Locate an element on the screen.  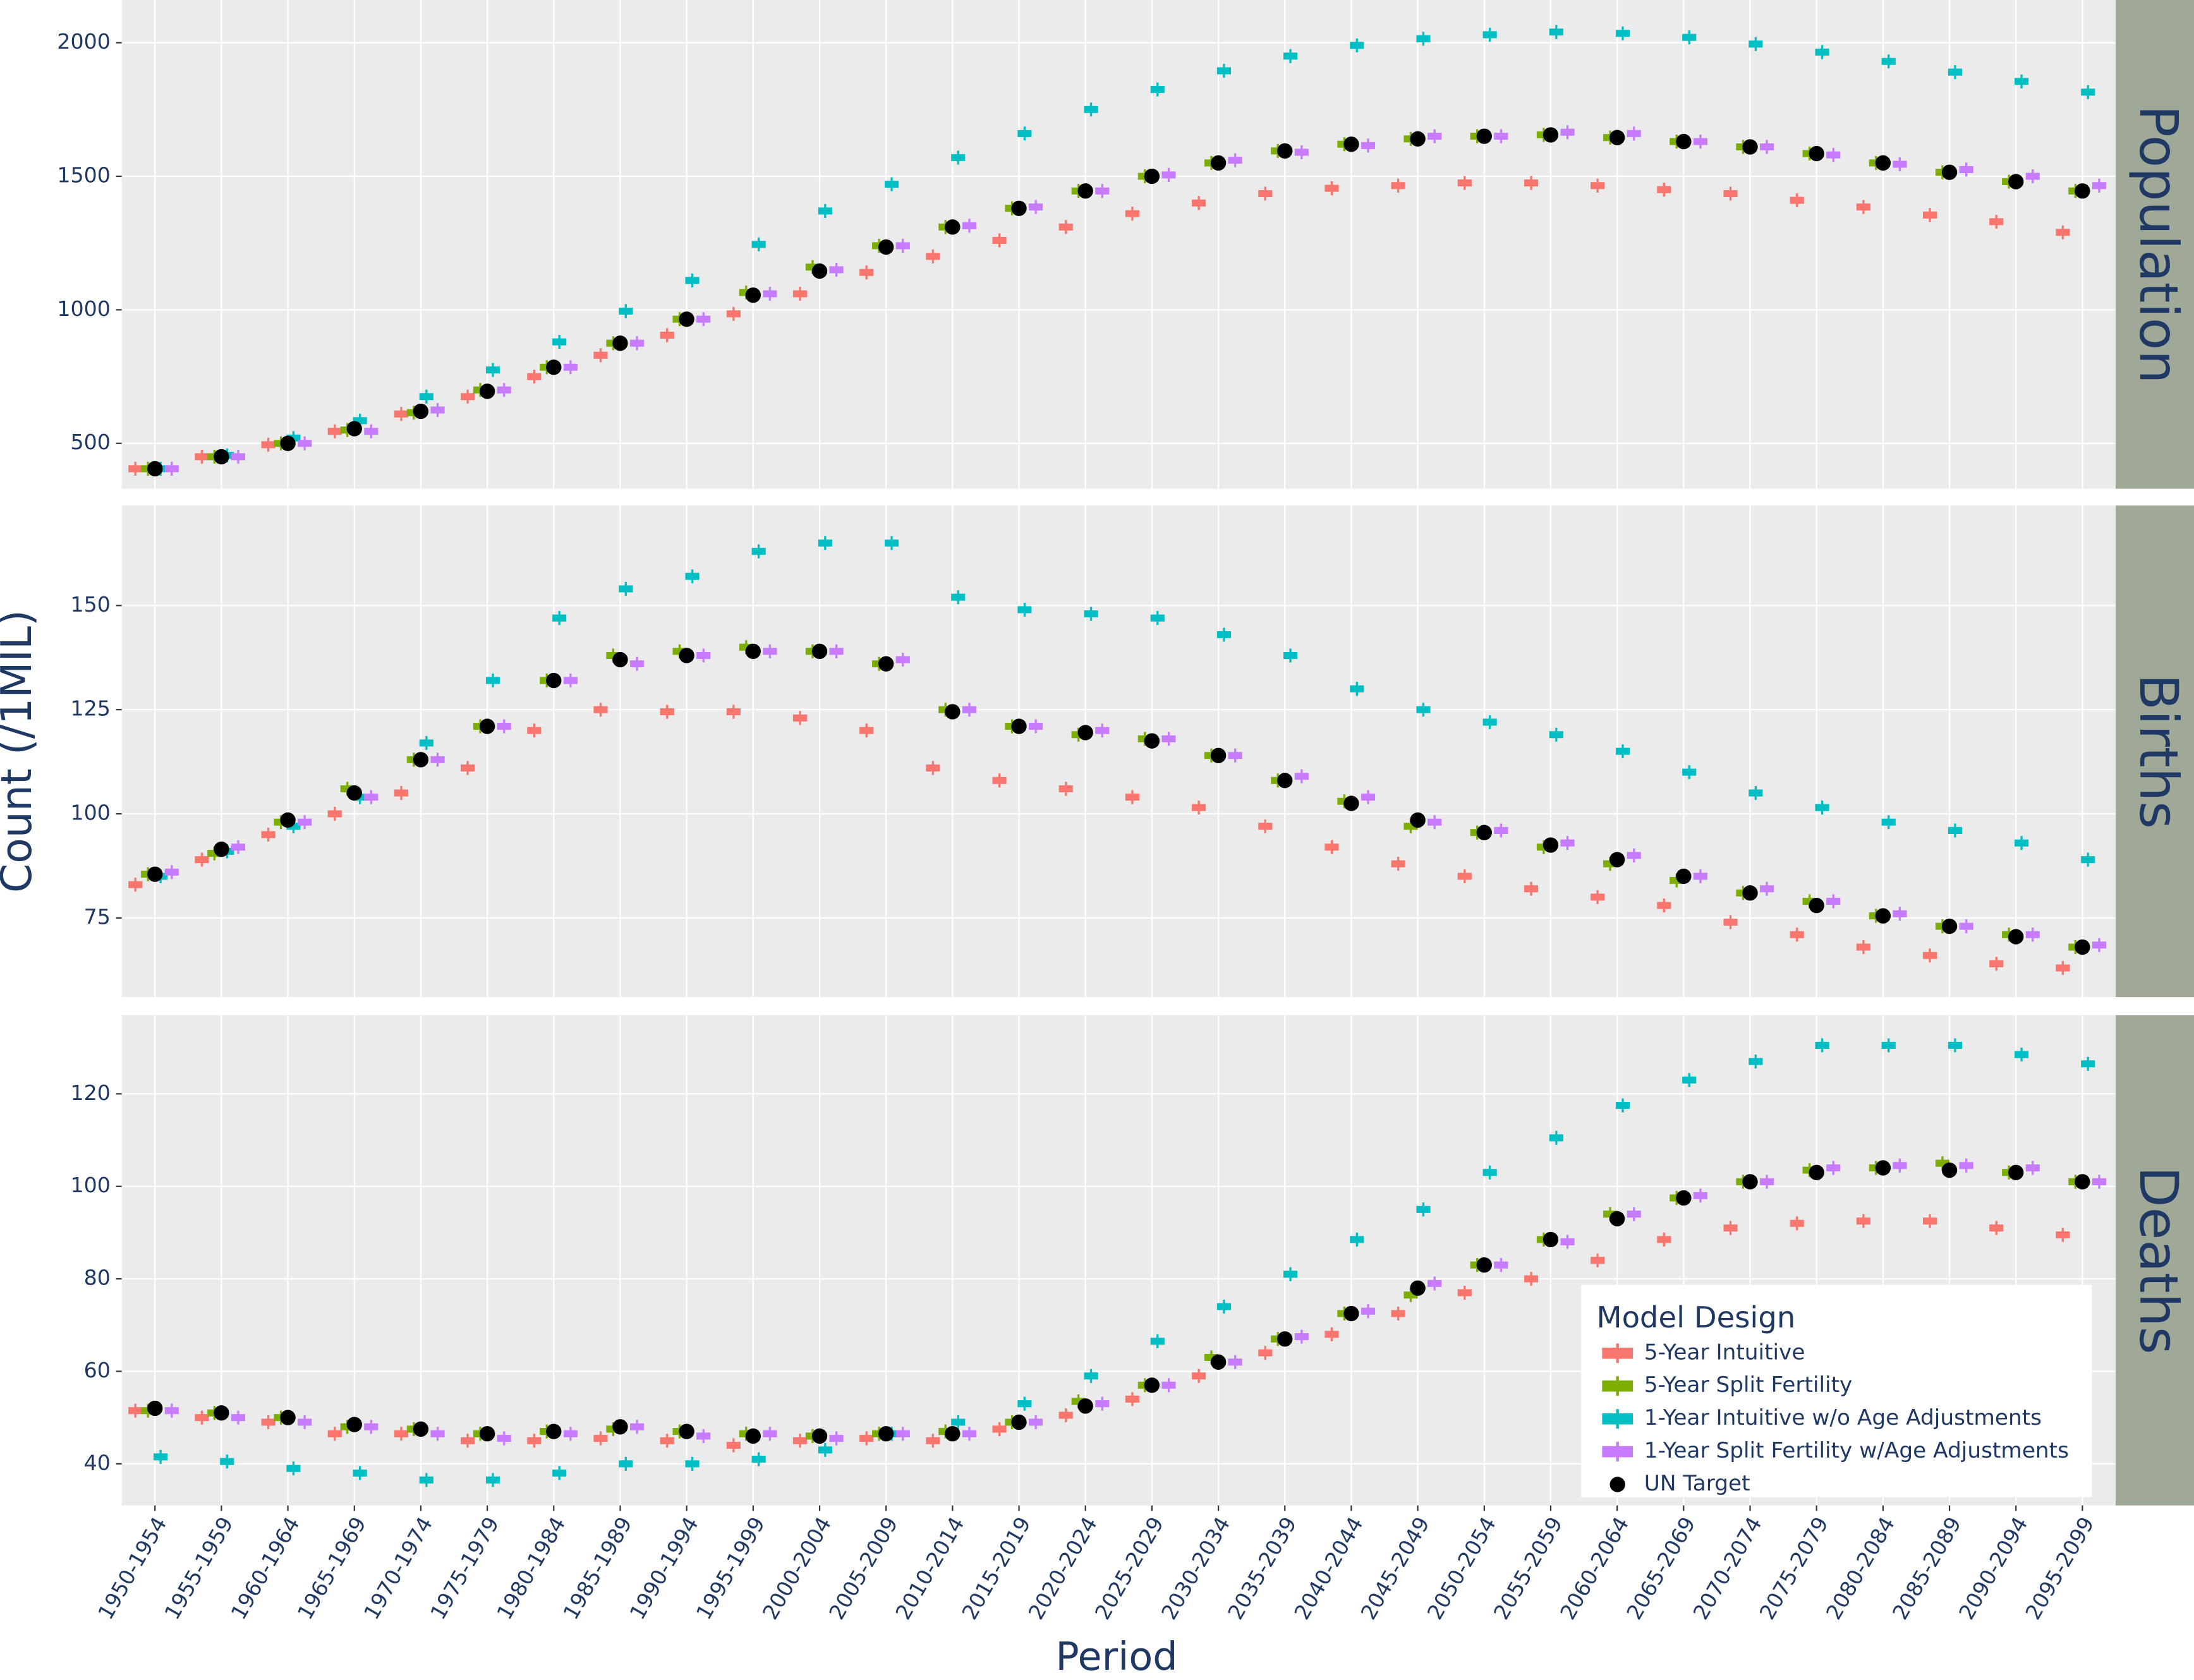
x-tick-label: 2085-2089 is located at coordinates (1927, 1568).